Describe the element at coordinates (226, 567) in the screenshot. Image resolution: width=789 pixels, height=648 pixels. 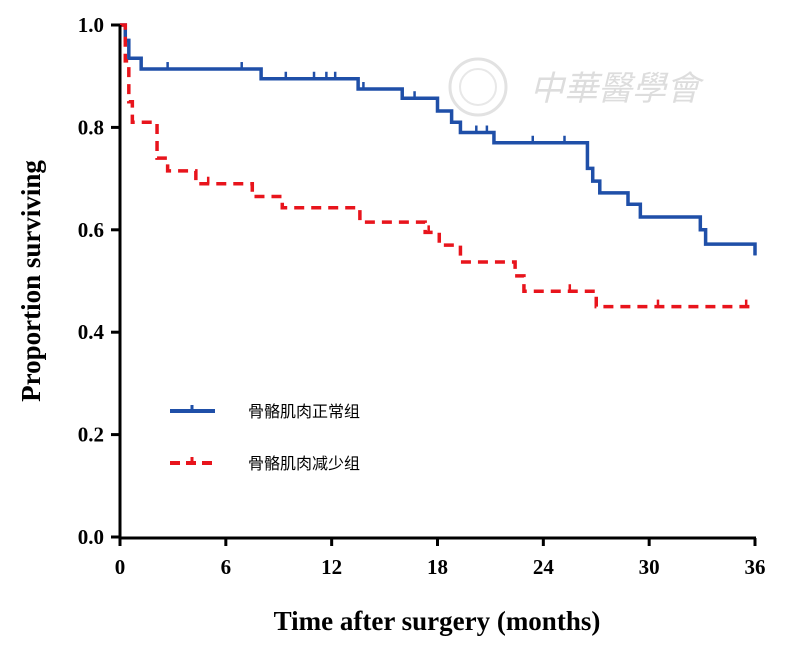
I see `x-tick-label: 6` at that location.